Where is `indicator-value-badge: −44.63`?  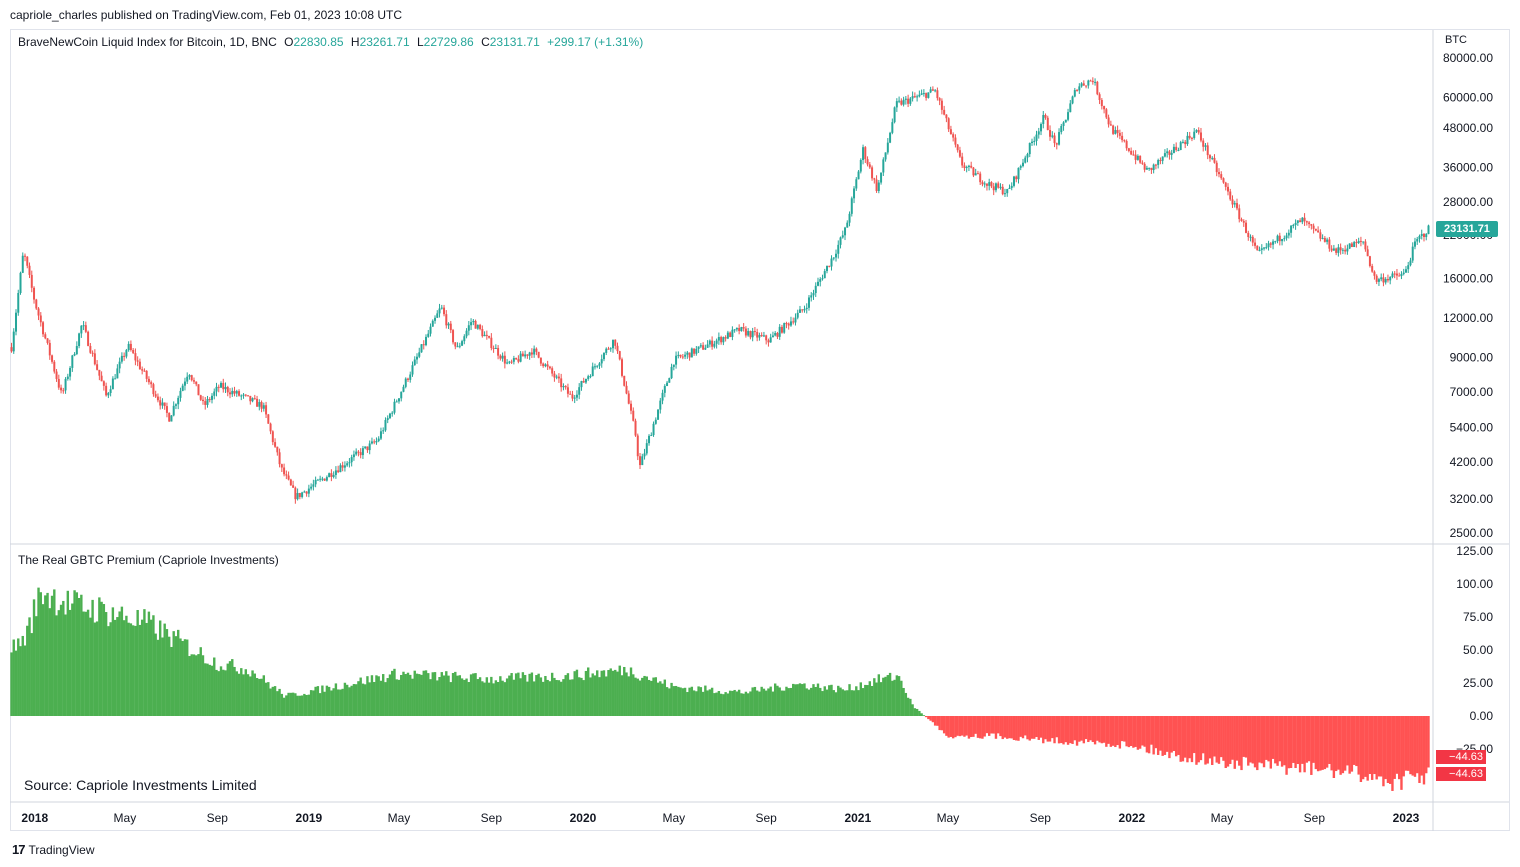 indicator-value-badge: −44.63 is located at coordinates (1461, 757).